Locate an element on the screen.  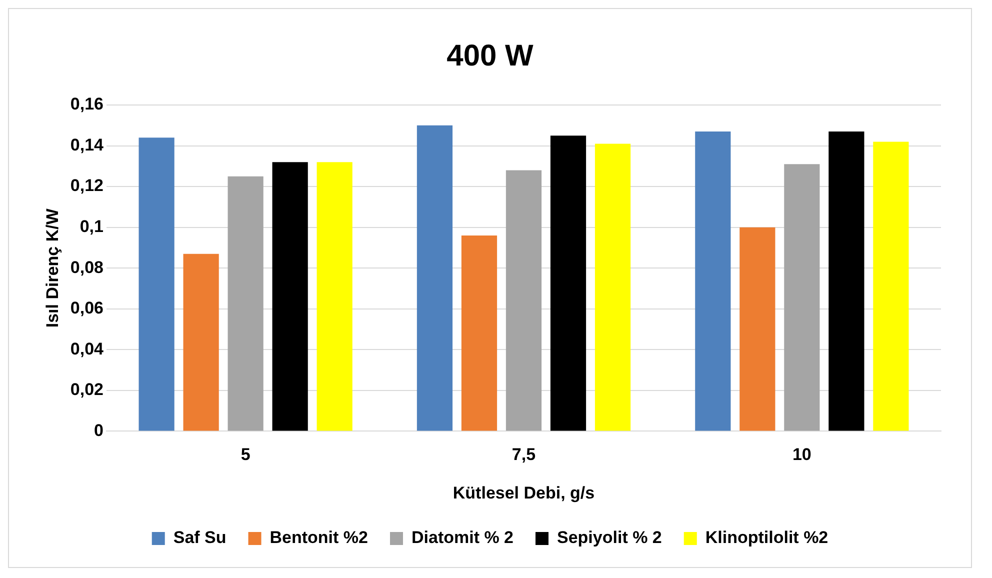
x-axis-title: Kütlesel Debi, g/s is located at coordinates (523, 492).